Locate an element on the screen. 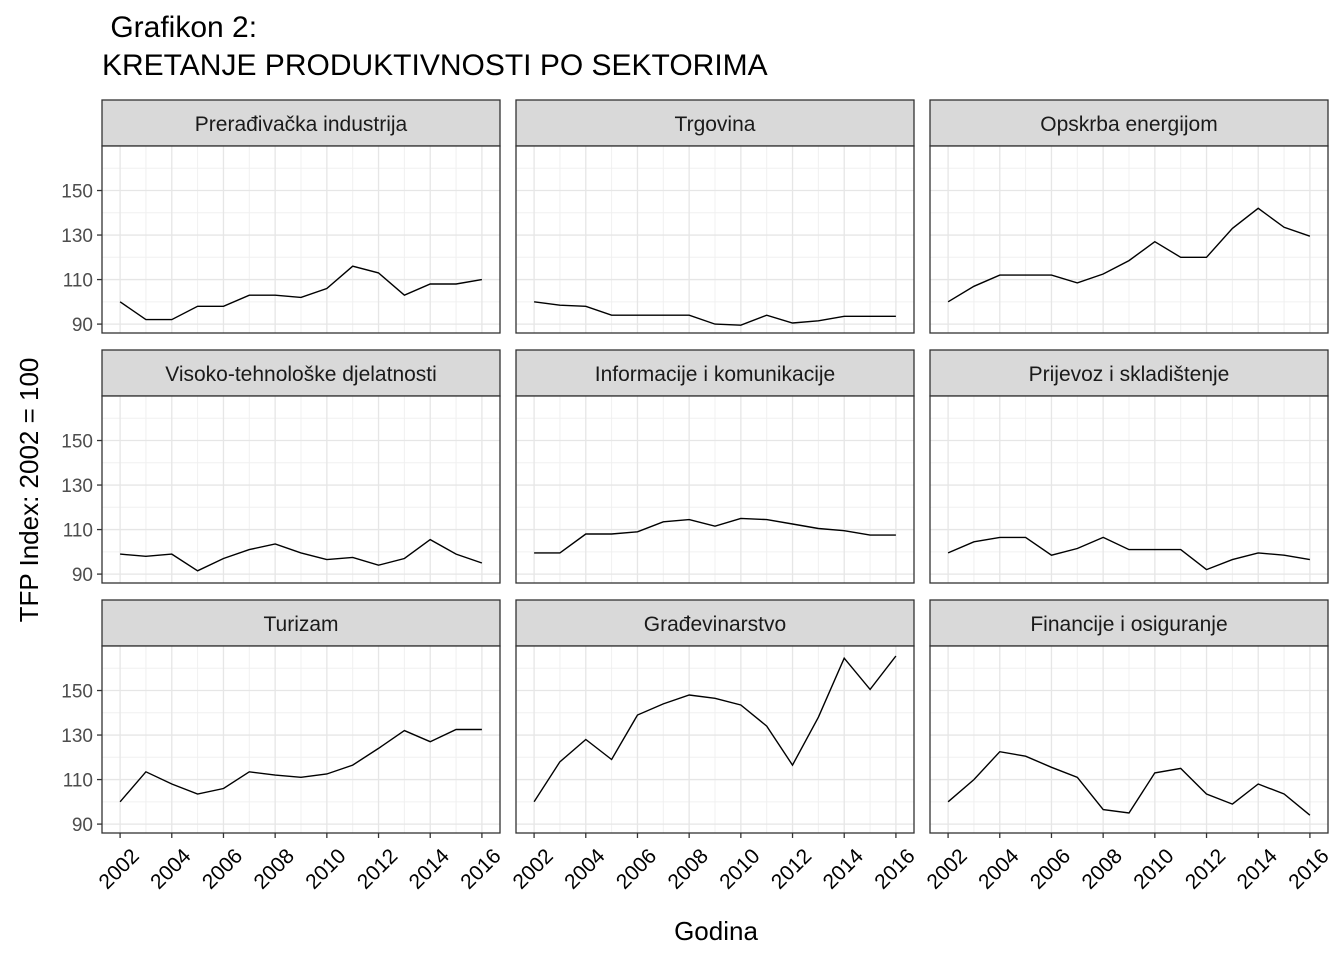 Image resolution: width=1344 pixels, height=960 pixels. facet-strip-label: Visoko-tehnološke djelatnosti is located at coordinates (301, 374).